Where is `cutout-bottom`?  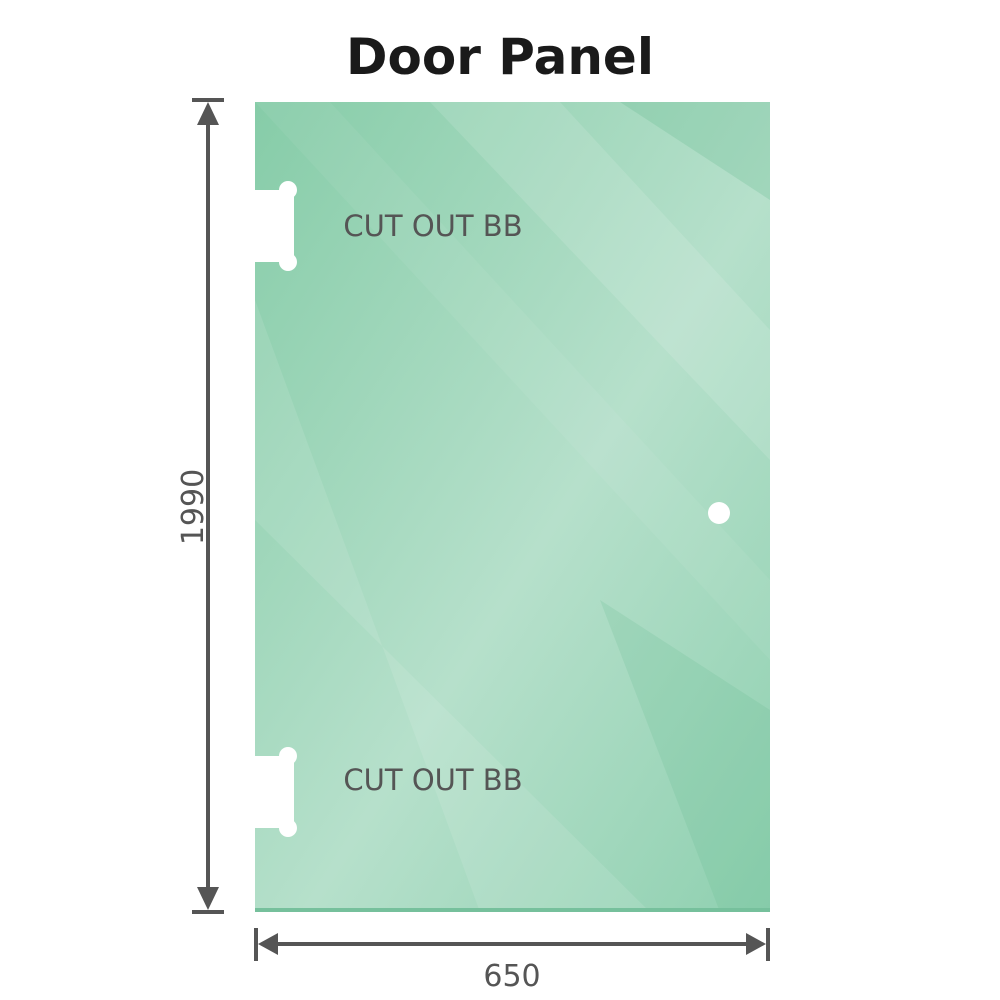
cutout-bottom is located at coordinates (273, 792).